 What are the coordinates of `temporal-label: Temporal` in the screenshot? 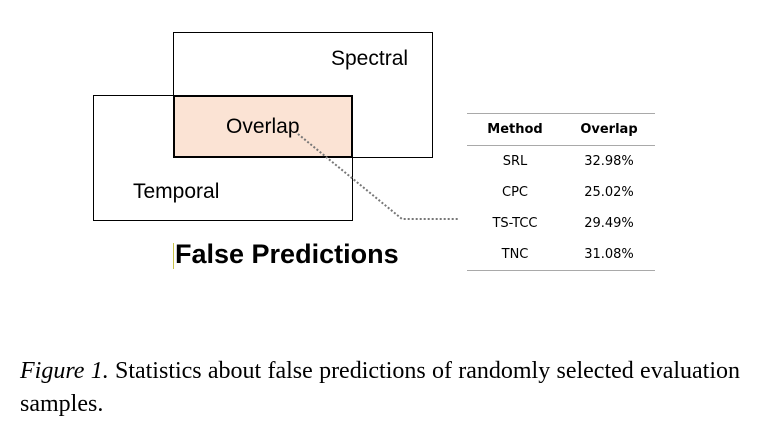 It's located at (176, 191).